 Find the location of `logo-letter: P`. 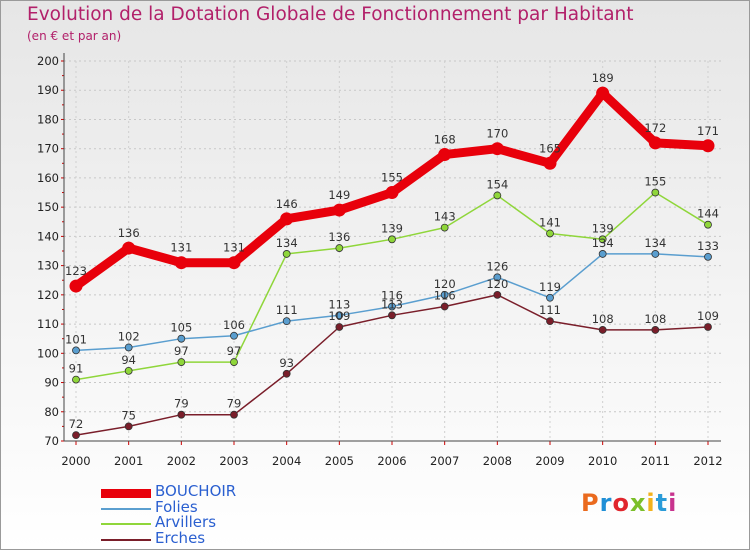

logo-letter: P is located at coordinates (590, 503).